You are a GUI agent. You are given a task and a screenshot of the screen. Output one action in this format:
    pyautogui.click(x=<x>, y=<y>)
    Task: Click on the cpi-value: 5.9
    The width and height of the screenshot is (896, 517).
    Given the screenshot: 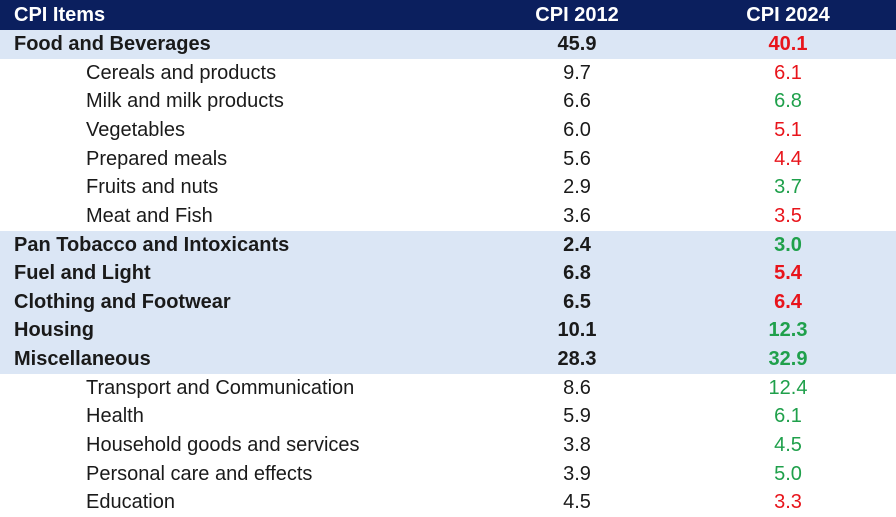 What is the action you would take?
    pyautogui.click(x=577, y=416)
    